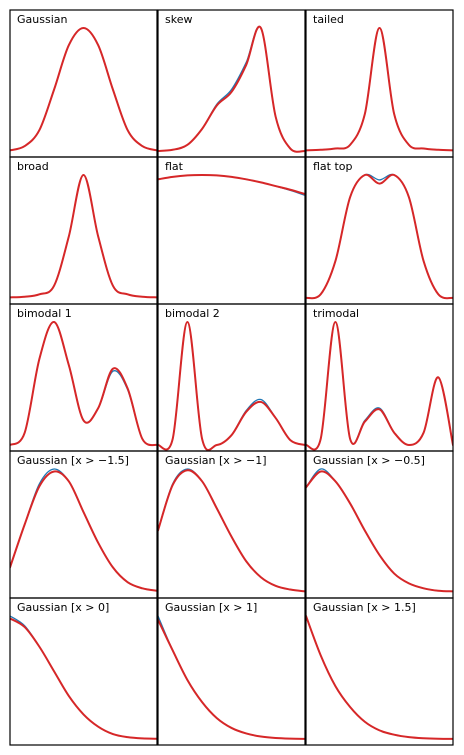 Image resolution: width=464 pixels, height=755 pixels. I want to click on chart-panel: broad, so click(83, 230).